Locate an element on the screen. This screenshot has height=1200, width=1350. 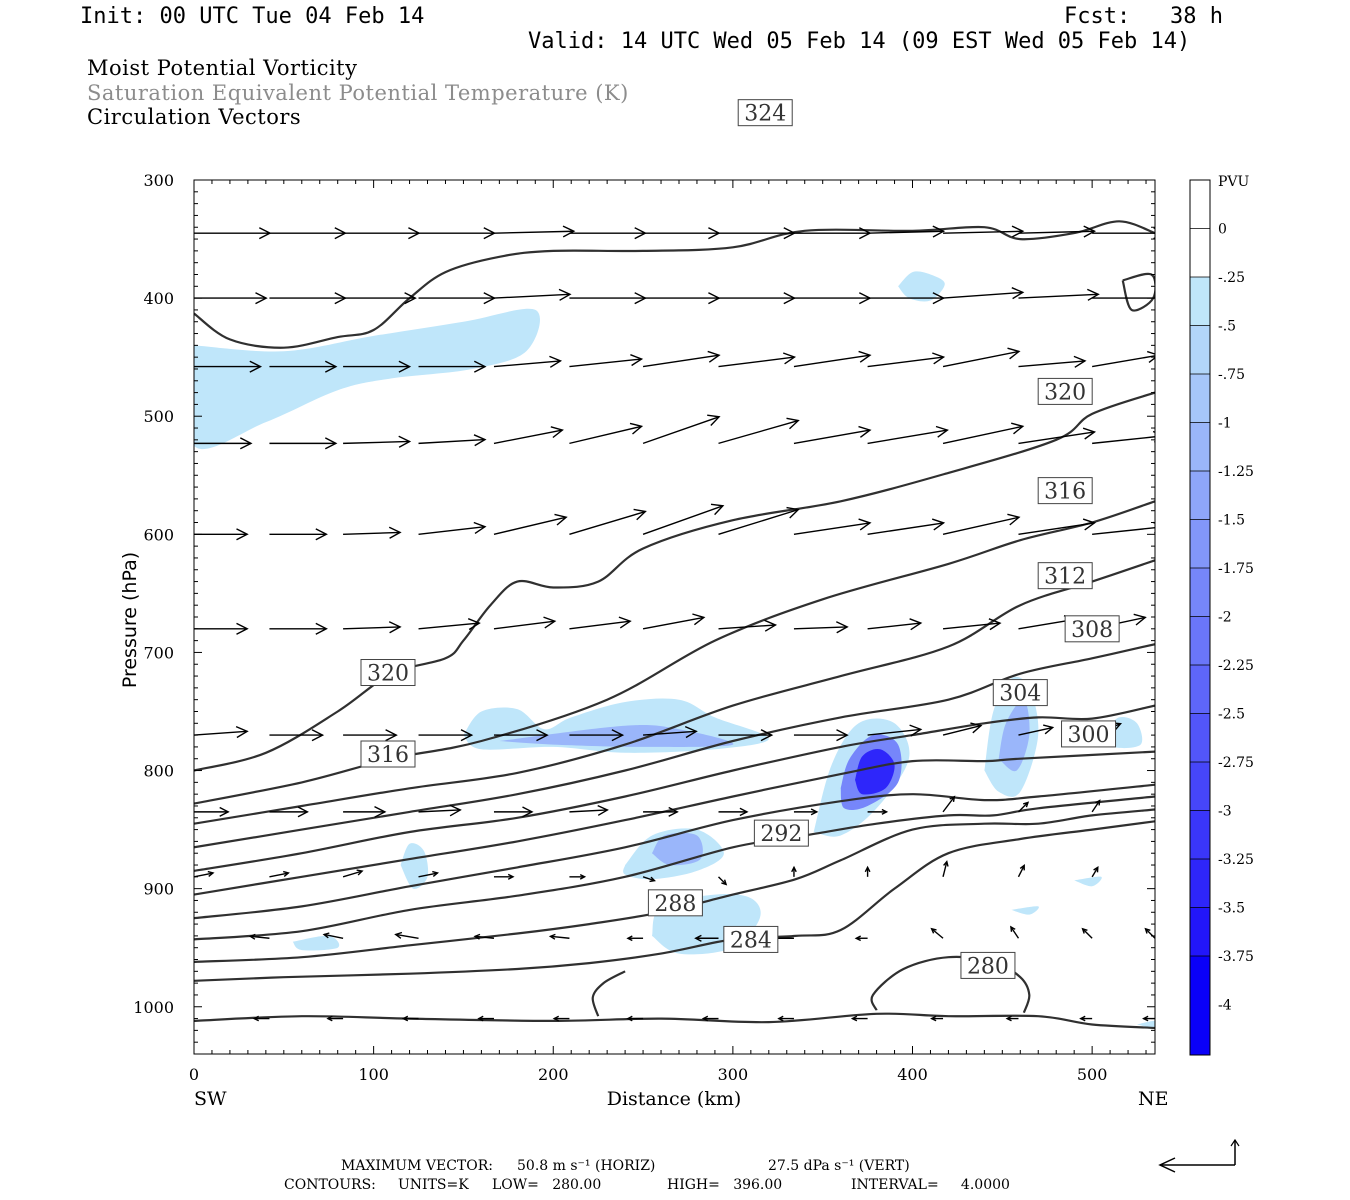
contour-label-box is located at coordinates (781, 833).